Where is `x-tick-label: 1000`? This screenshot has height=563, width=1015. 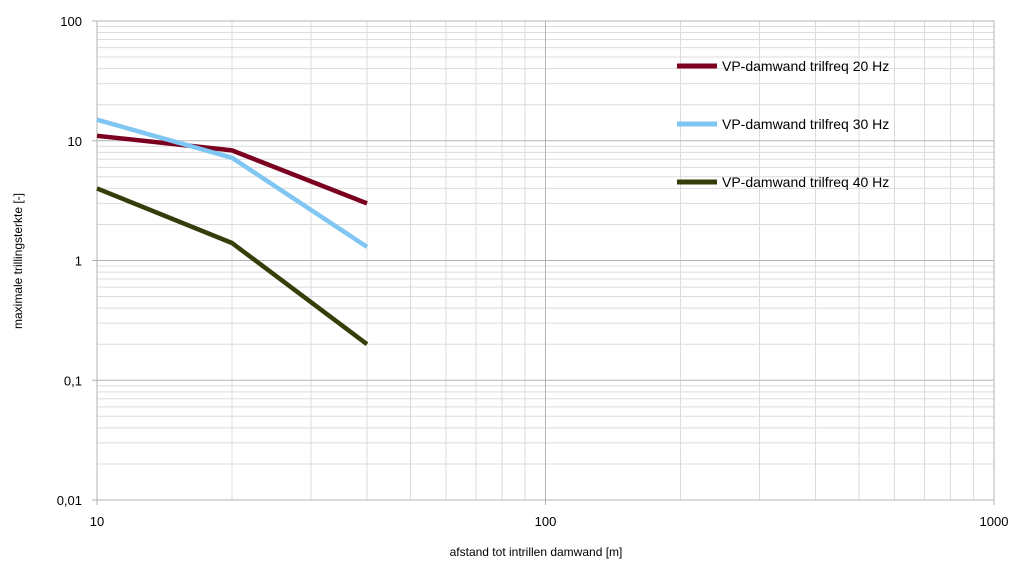 x-tick-label: 1000 is located at coordinates (994, 521).